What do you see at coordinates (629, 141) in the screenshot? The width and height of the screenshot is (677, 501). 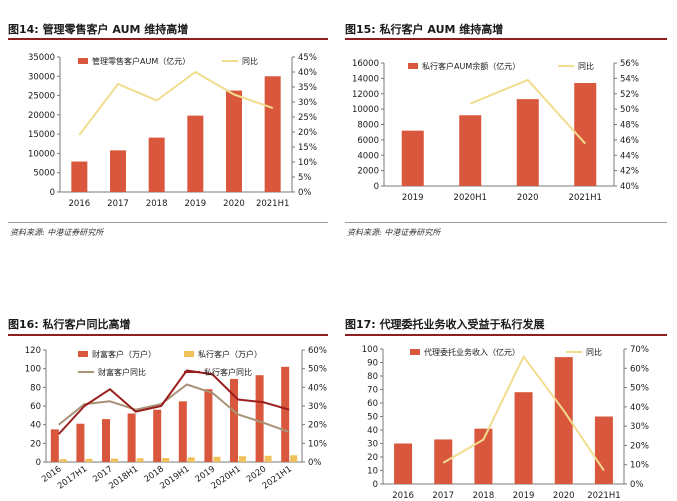 I see `fig15-right-tick-label: 46%` at bounding box center [629, 141].